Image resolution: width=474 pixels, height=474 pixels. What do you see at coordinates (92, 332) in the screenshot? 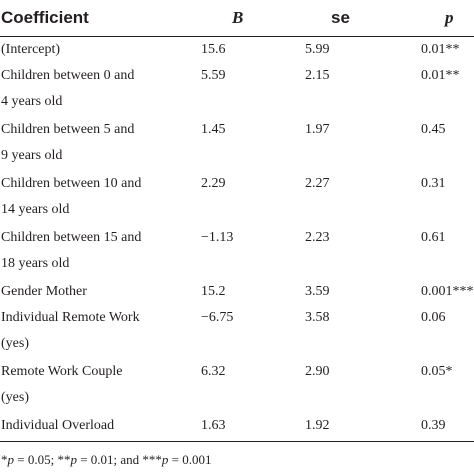
I see `coefficient-name-cell: Individual Remote Work (yes)` at bounding box center [92, 332].